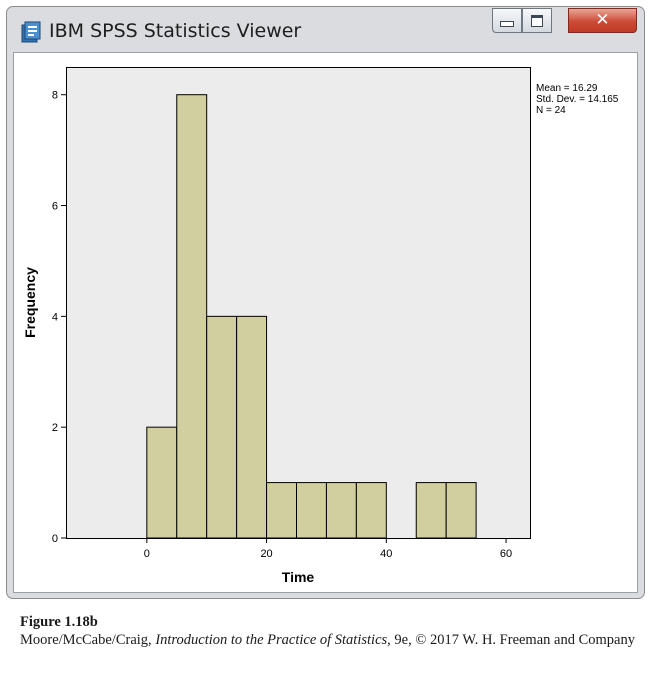  Describe the element at coordinates (31, 32) in the screenshot. I see `spss-viewer-icon` at that location.